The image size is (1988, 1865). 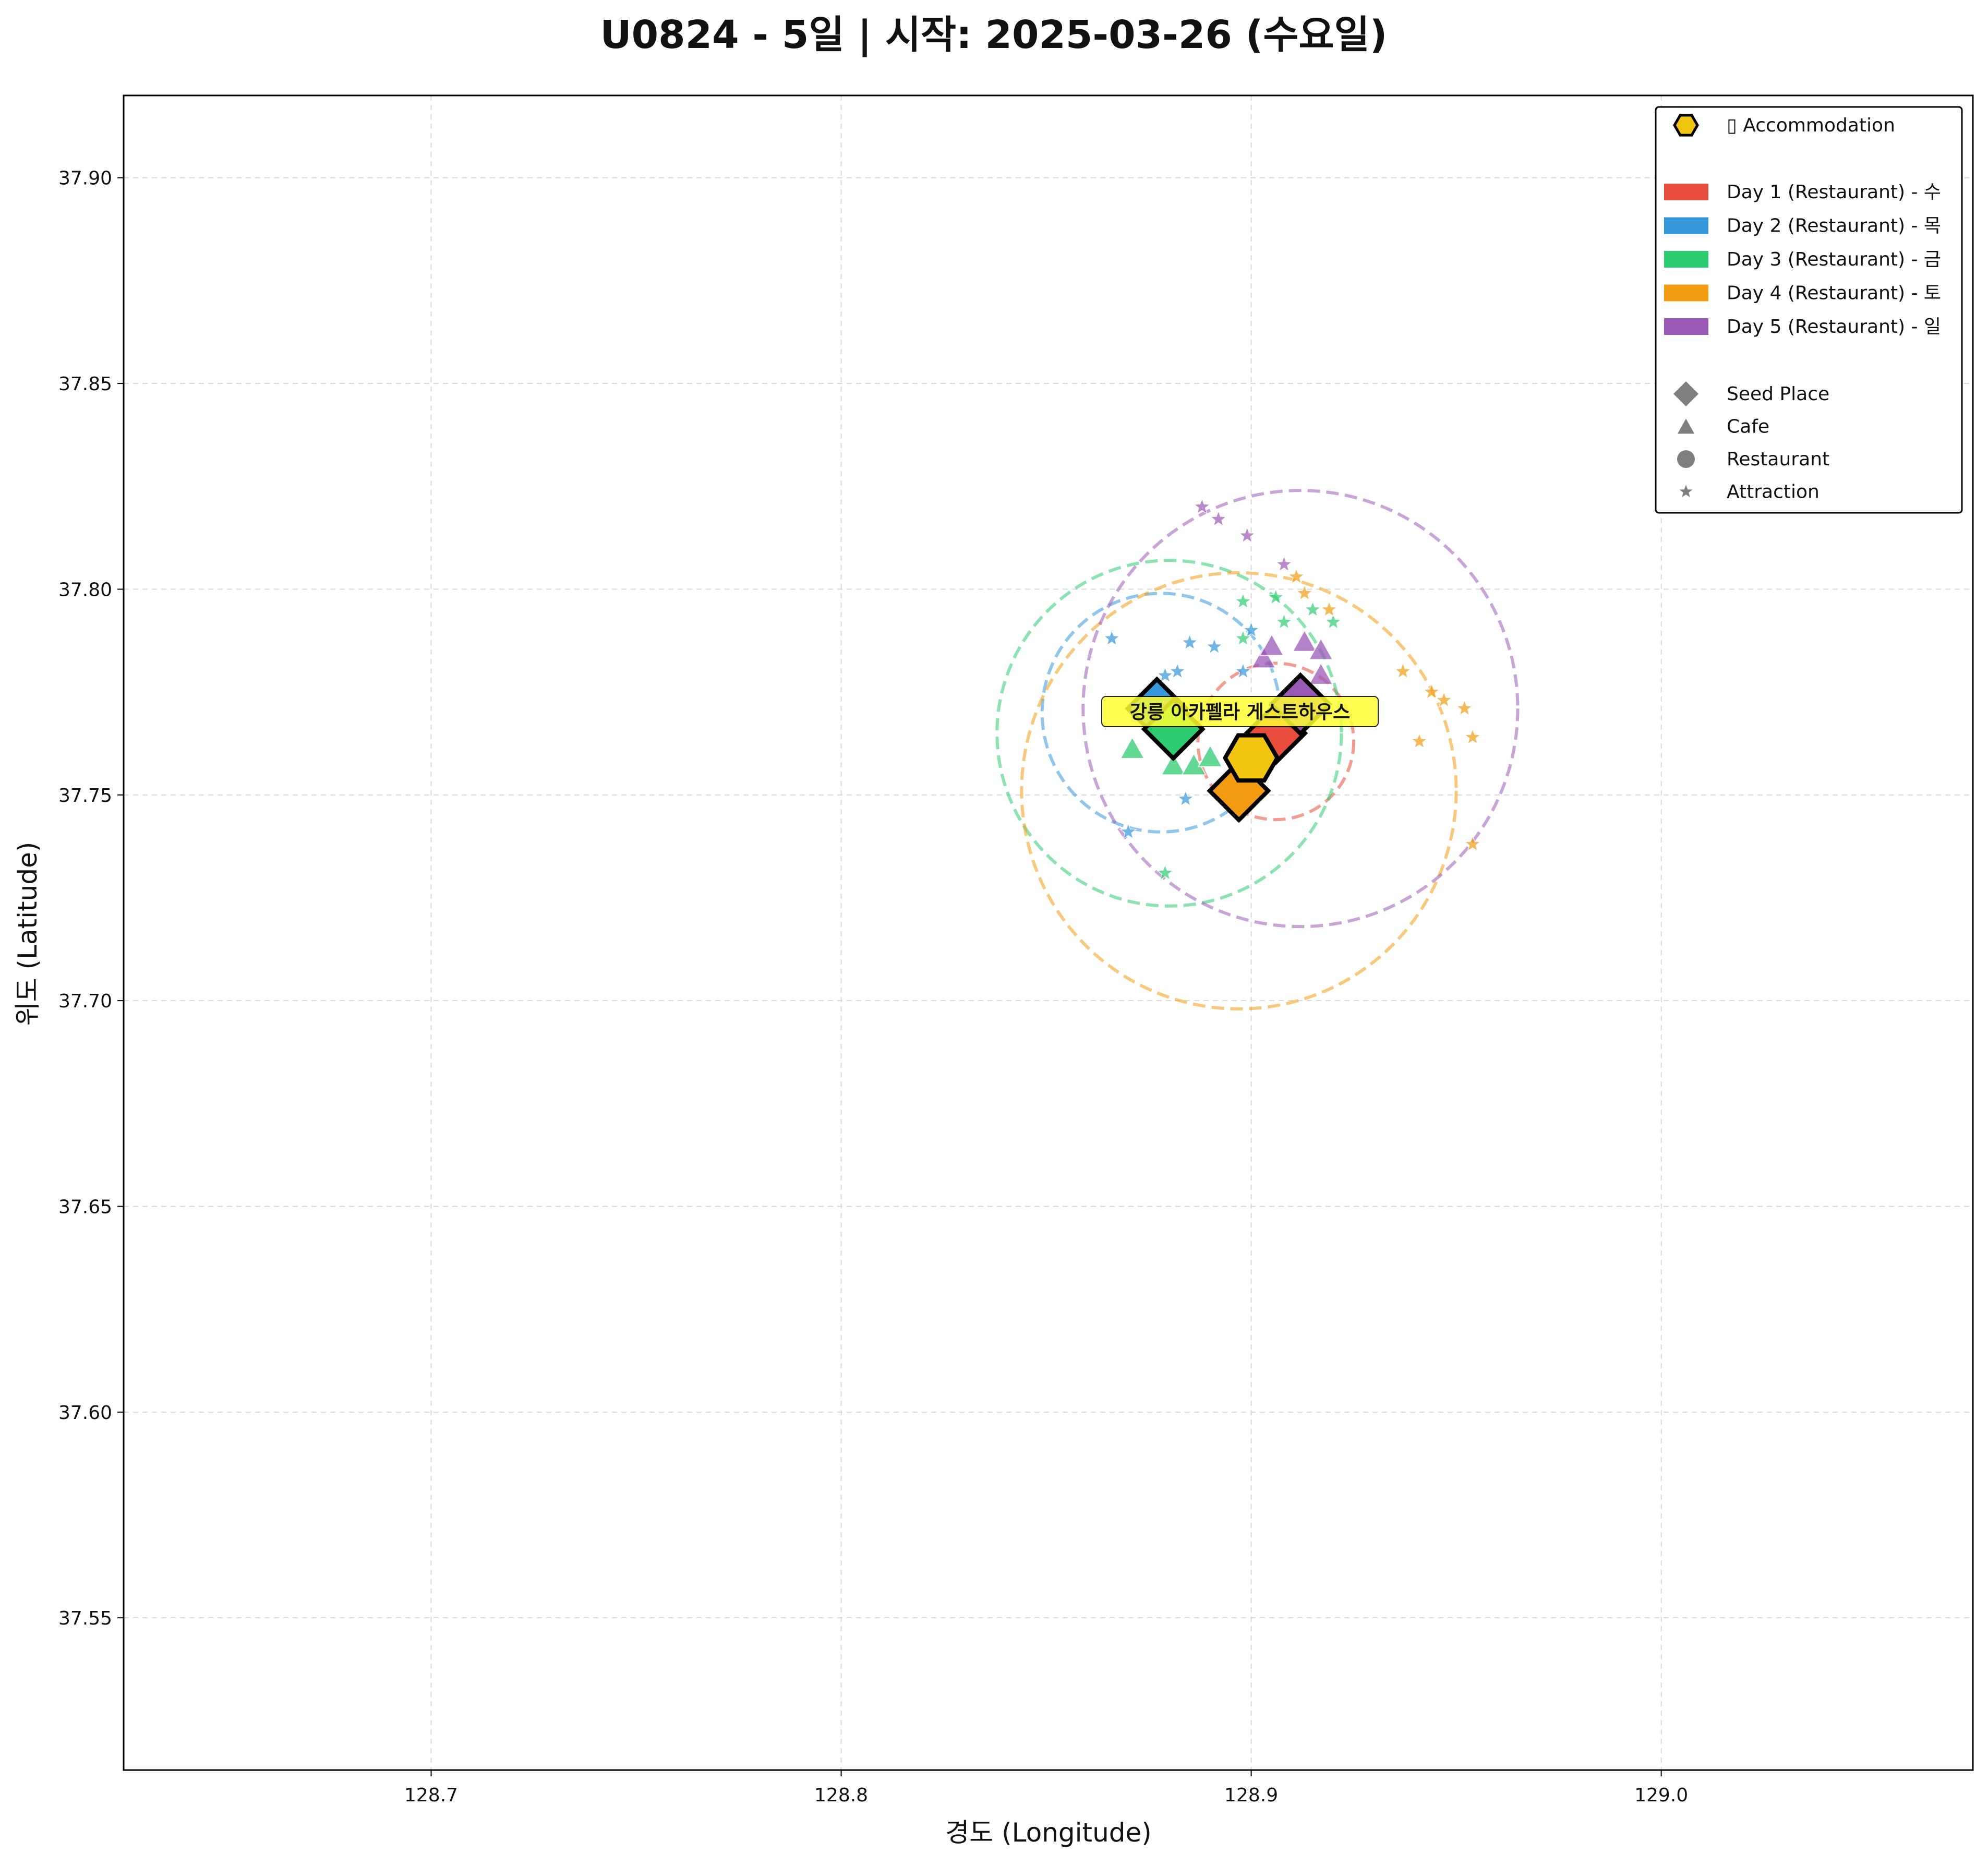 I want to click on legend-circle-label: Restaurant, so click(x=1778, y=460).